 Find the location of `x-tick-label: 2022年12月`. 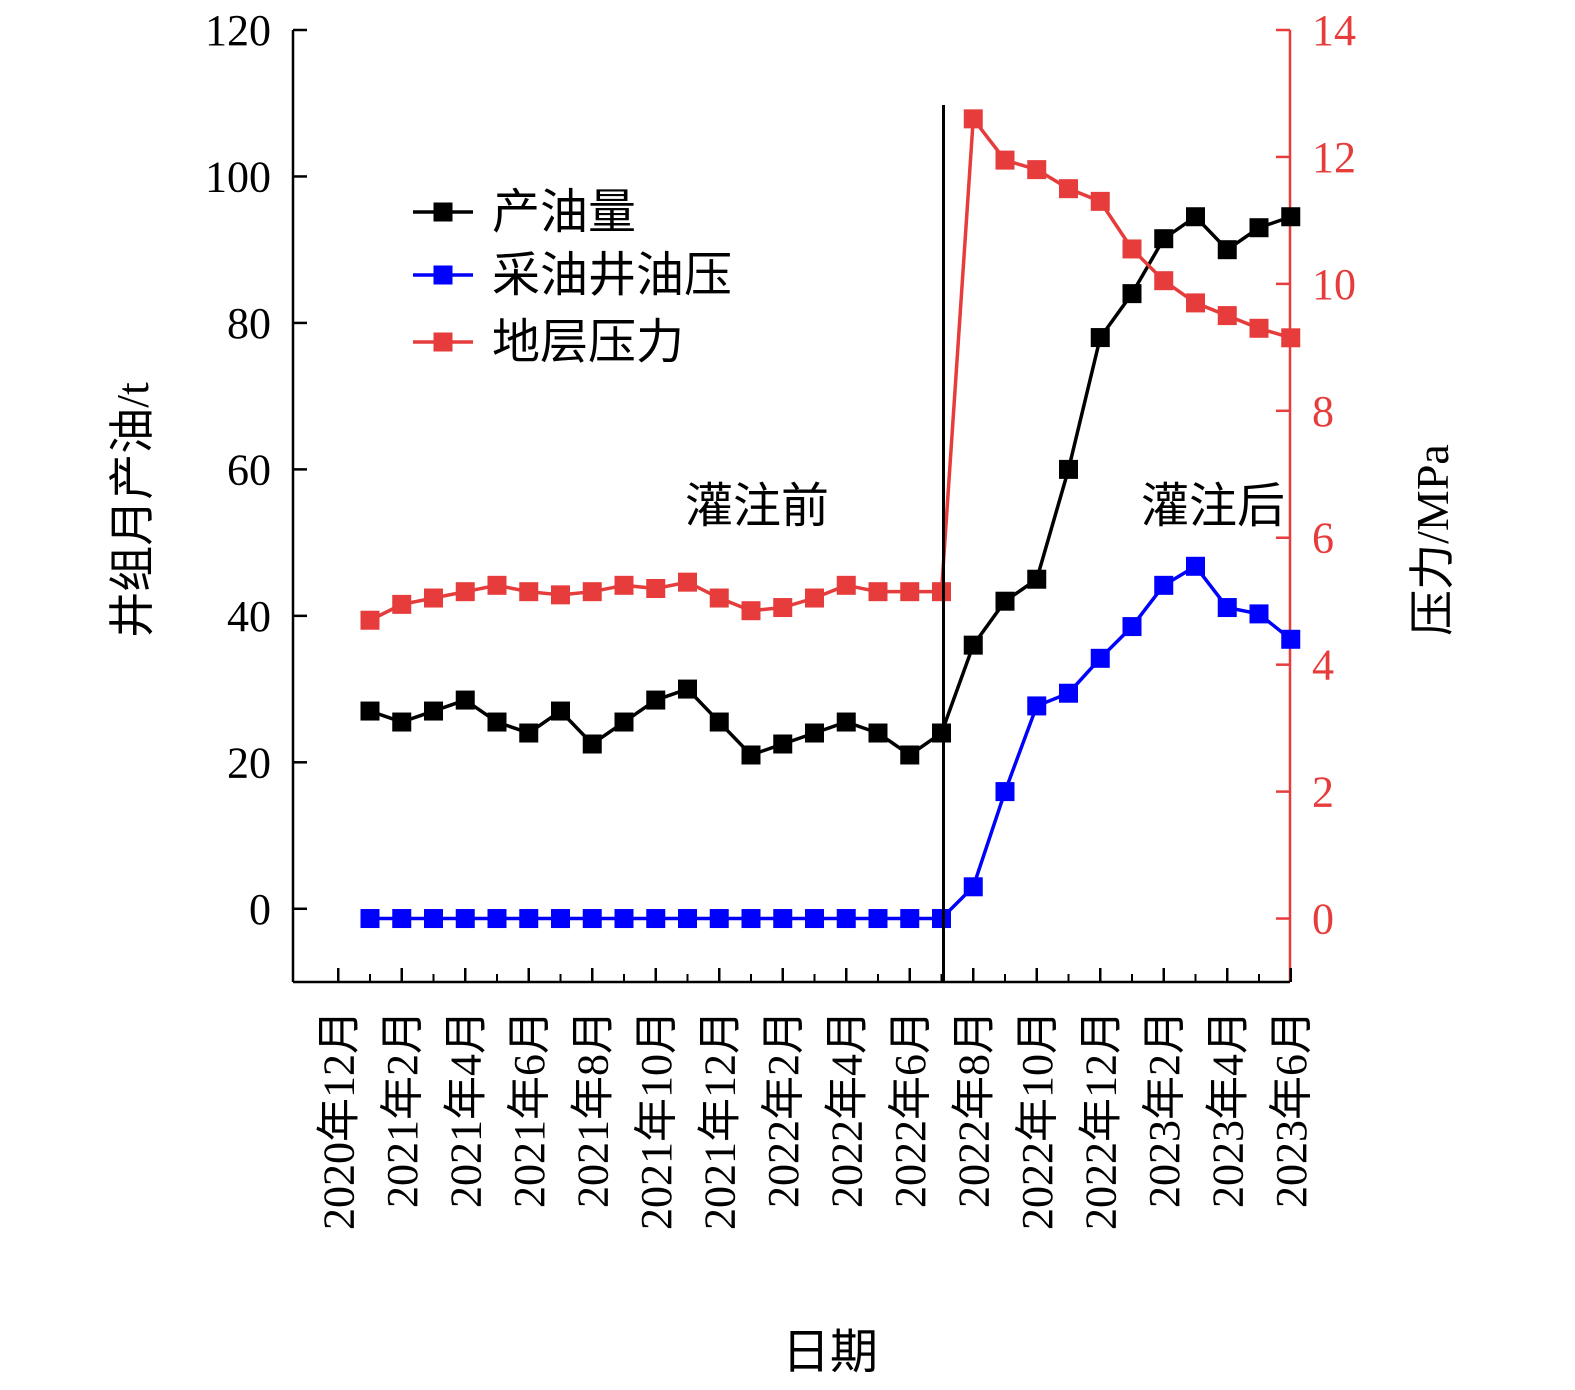

x-tick-label: 2022年12月 is located at coordinates (1100, 1120).